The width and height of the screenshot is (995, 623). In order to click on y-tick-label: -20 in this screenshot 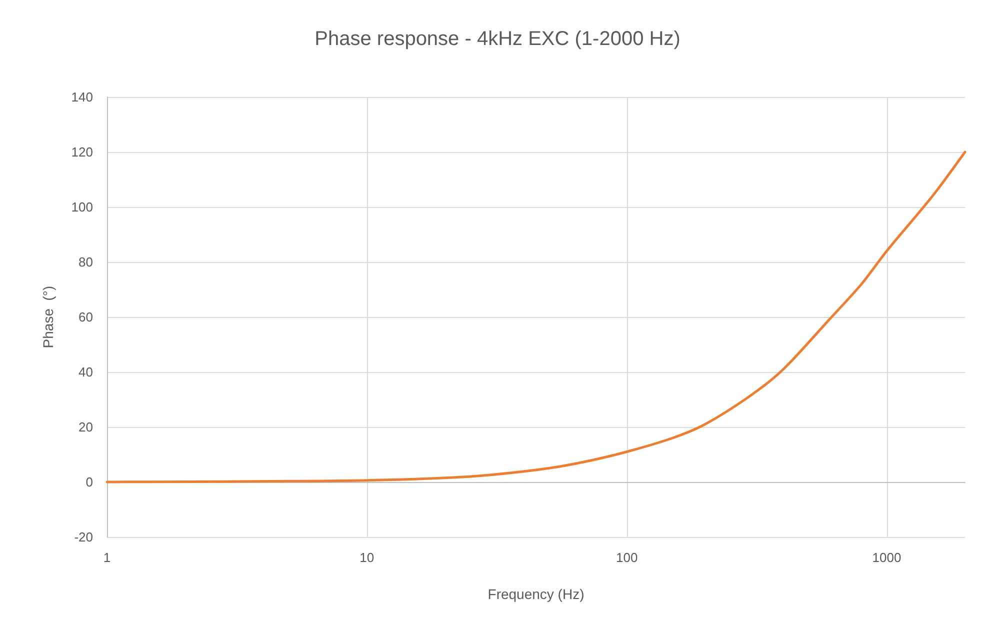, I will do `click(83, 537)`.